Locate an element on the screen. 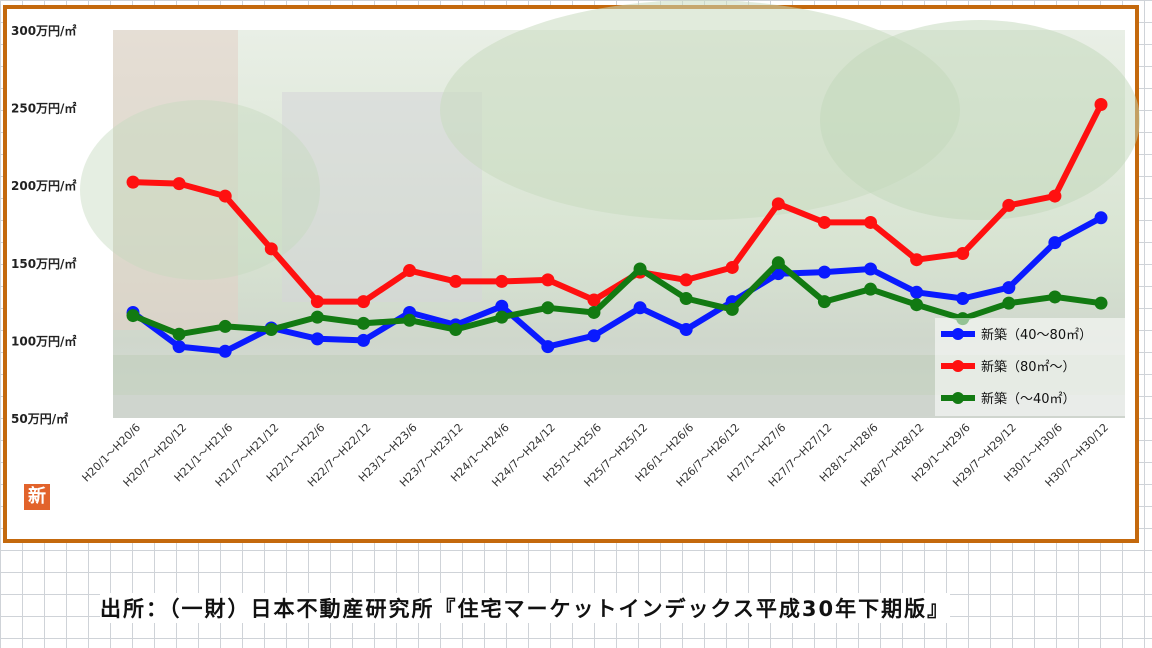 The height and width of the screenshot is (648, 1152). y-tick-label: 300万円/㎡ is located at coordinates (43, 30).